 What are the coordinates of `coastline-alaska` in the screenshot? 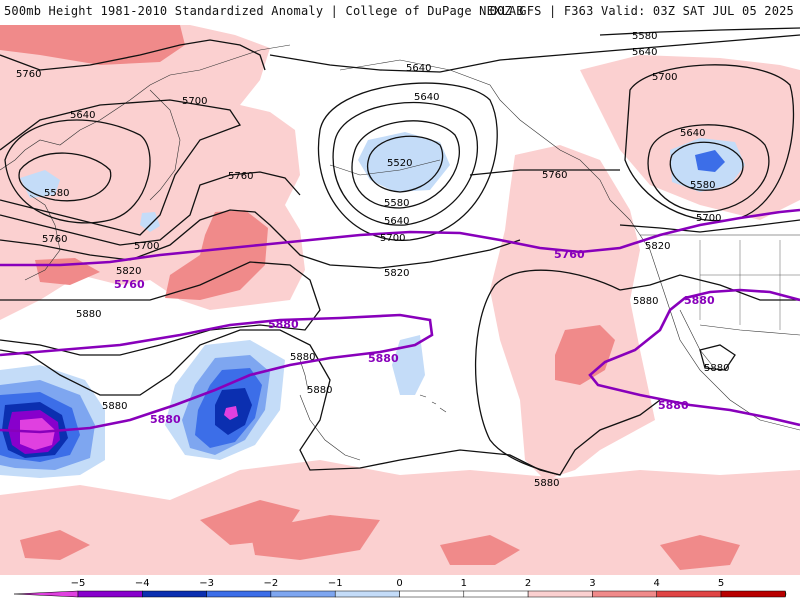 It's located at (475, 130).